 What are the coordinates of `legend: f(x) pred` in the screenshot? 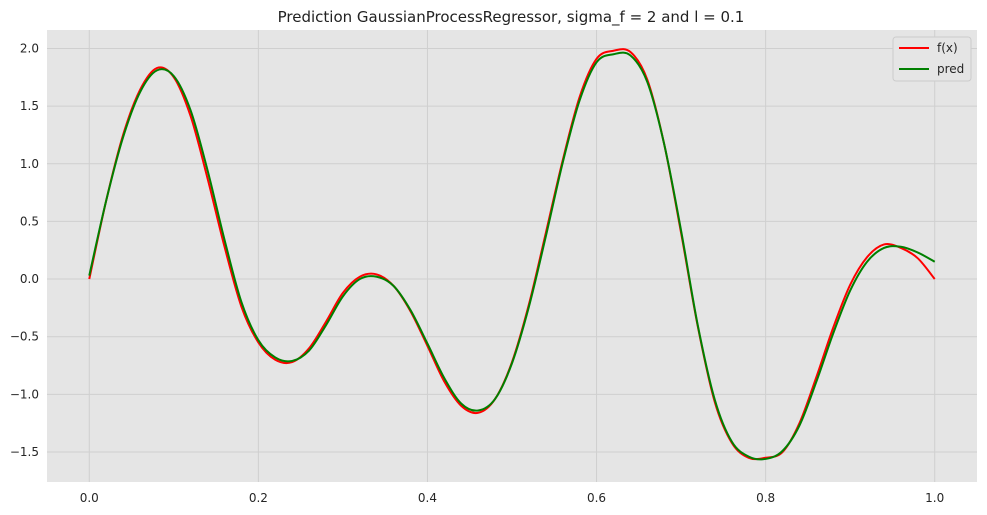 It's located at (932, 59).